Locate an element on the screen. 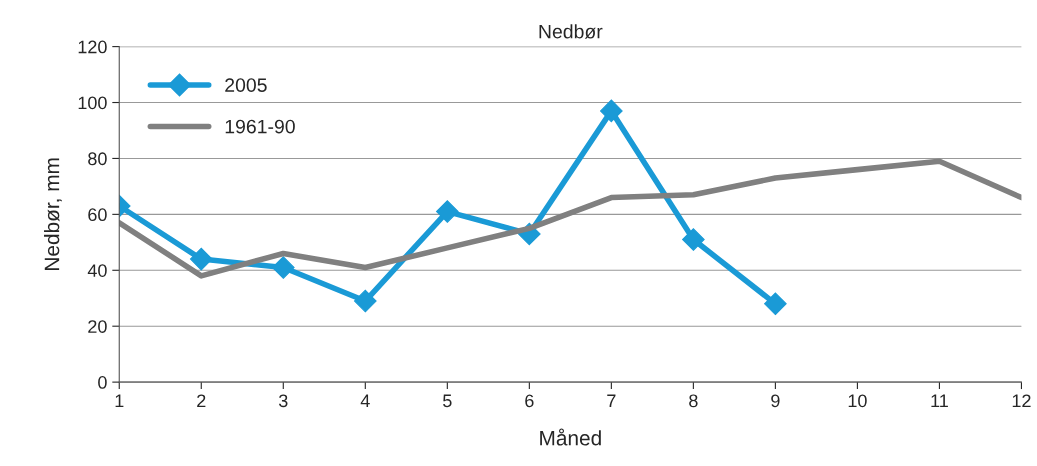 The height and width of the screenshot is (466, 1037). x-axis-title: Måned is located at coordinates (570, 437).